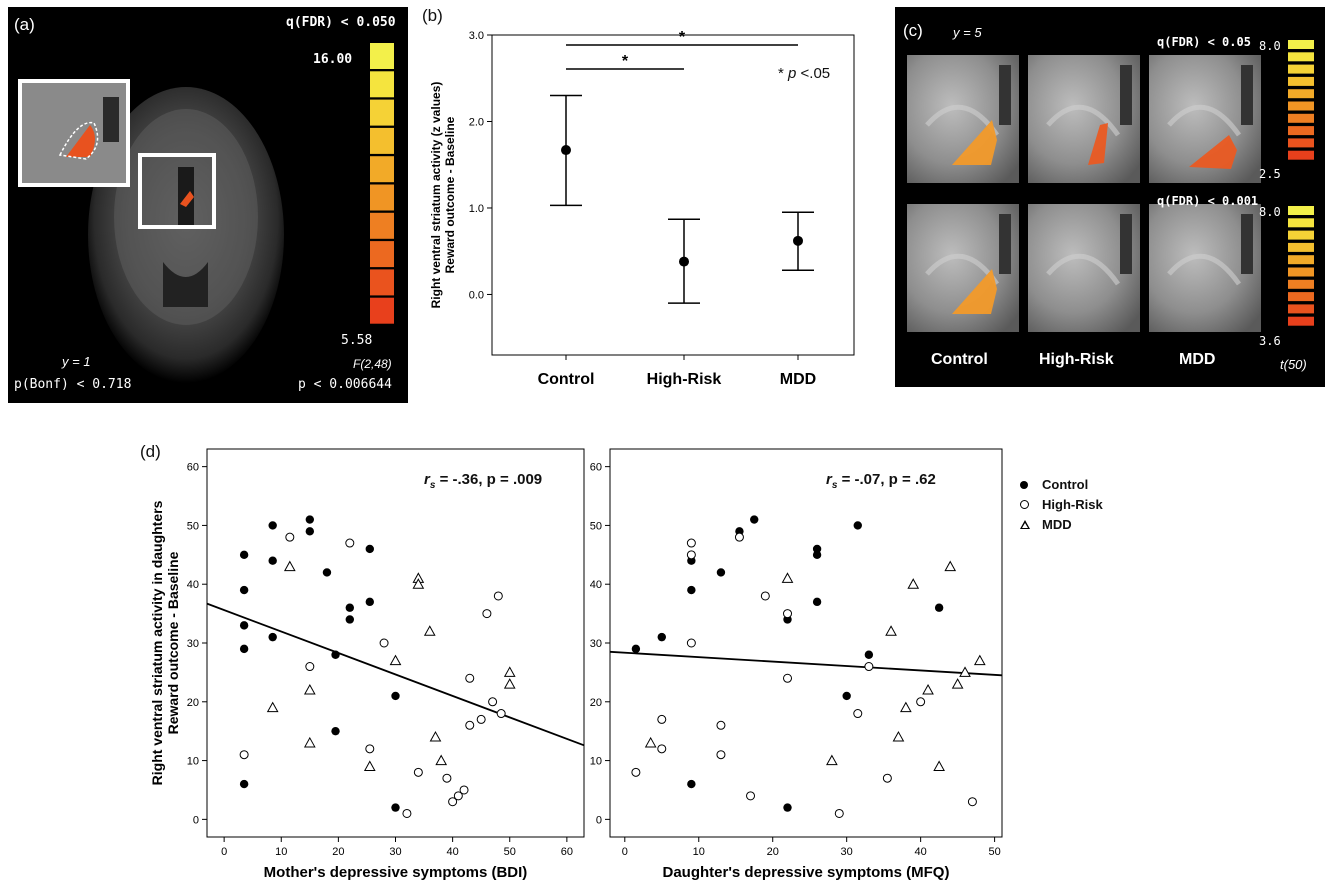  What do you see at coordinates (382, 183) in the screenshot?
I see `colorbar-a` at bounding box center [382, 183].